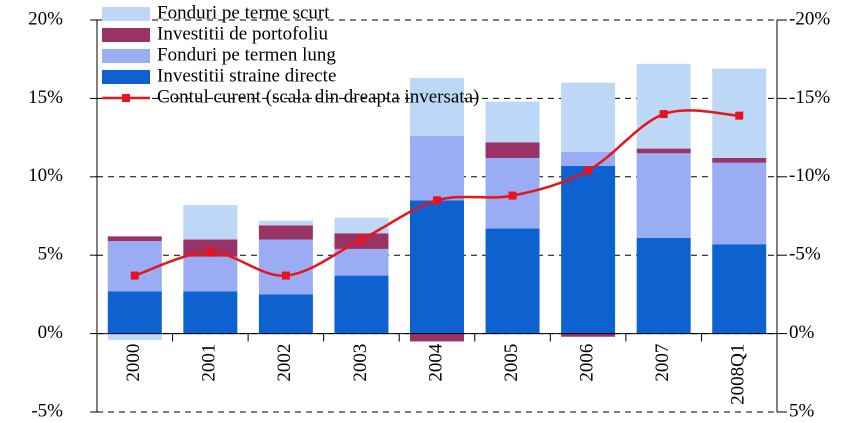  What do you see at coordinates (809, 18) in the screenshot?
I see `y2-tick-label: -20%` at bounding box center [809, 18].